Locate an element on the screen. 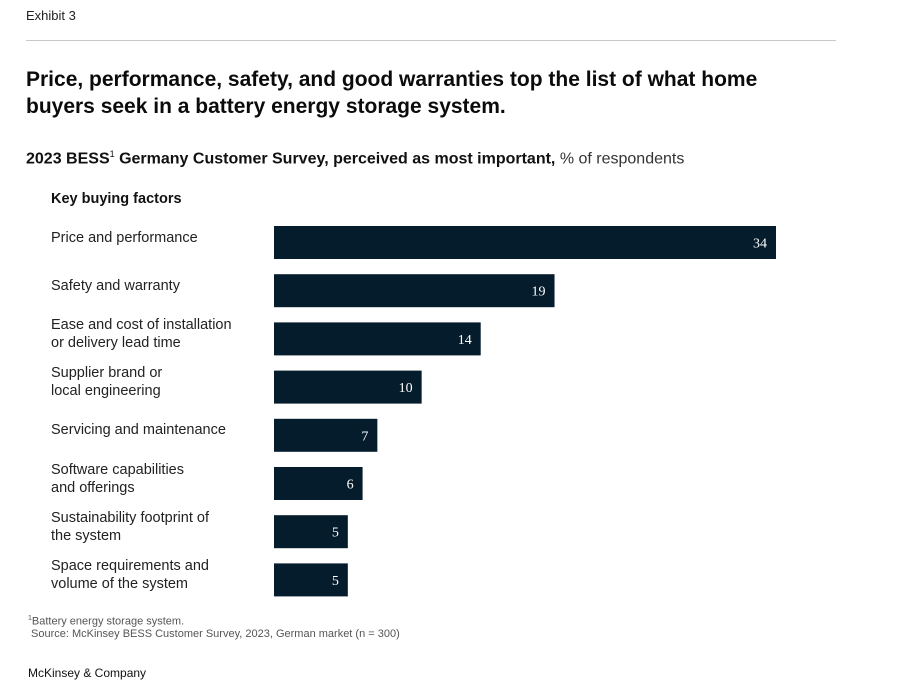 This screenshot has width=911, height=695. subtitle-bold-prefix: 2023 BESS is located at coordinates (68, 159).